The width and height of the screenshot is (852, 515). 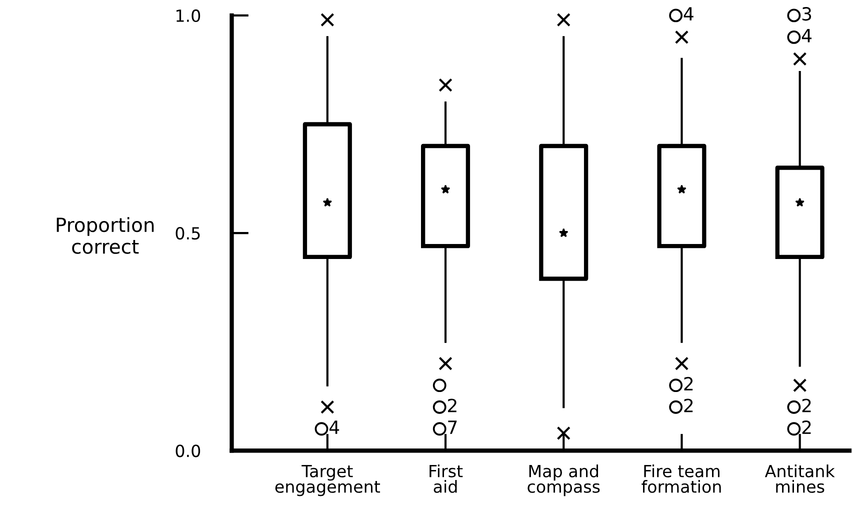 I want to click on x-tick-label: Fire team formation, so click(x=681, y=478).